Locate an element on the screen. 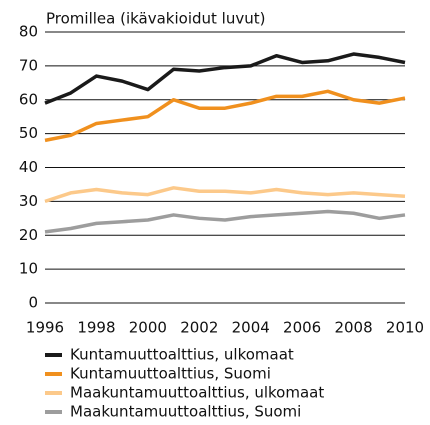 Image resolution: width=430 pixels, height=425 pixels. y-tick-label: 60 is located at coordinates (28, 99).